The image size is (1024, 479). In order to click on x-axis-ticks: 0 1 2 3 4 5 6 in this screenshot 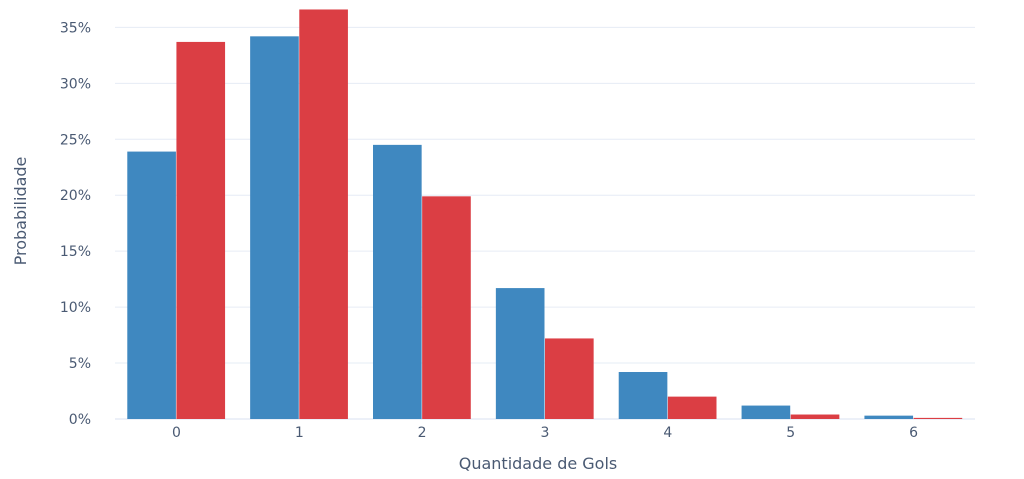, I will do `click(545, 433)`.